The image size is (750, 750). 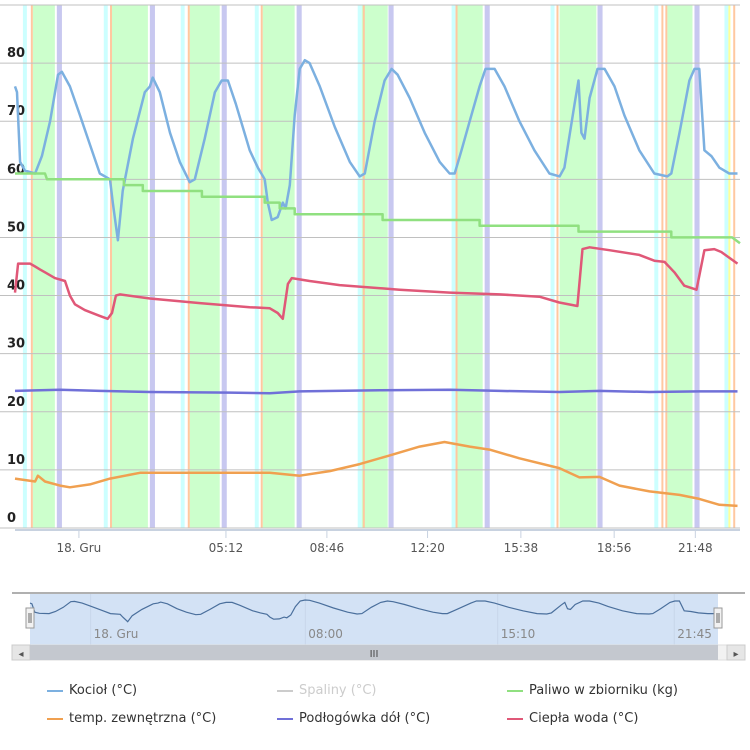 I want to click on scroll-right-button, so click(x=736, y=652).